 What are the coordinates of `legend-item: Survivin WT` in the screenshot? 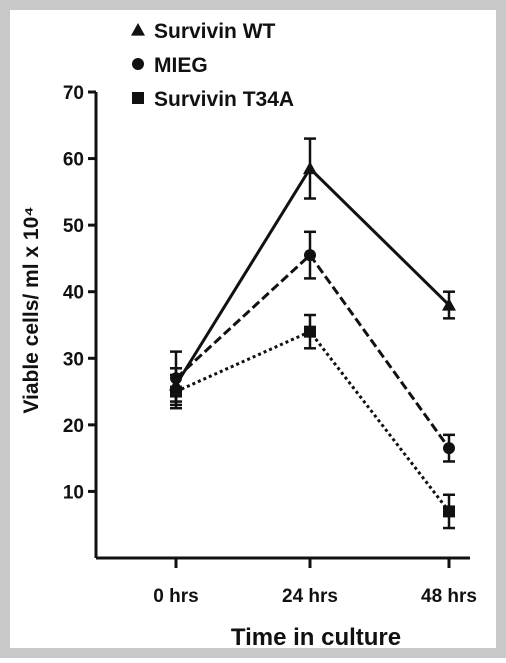 It's located at (203, 31).